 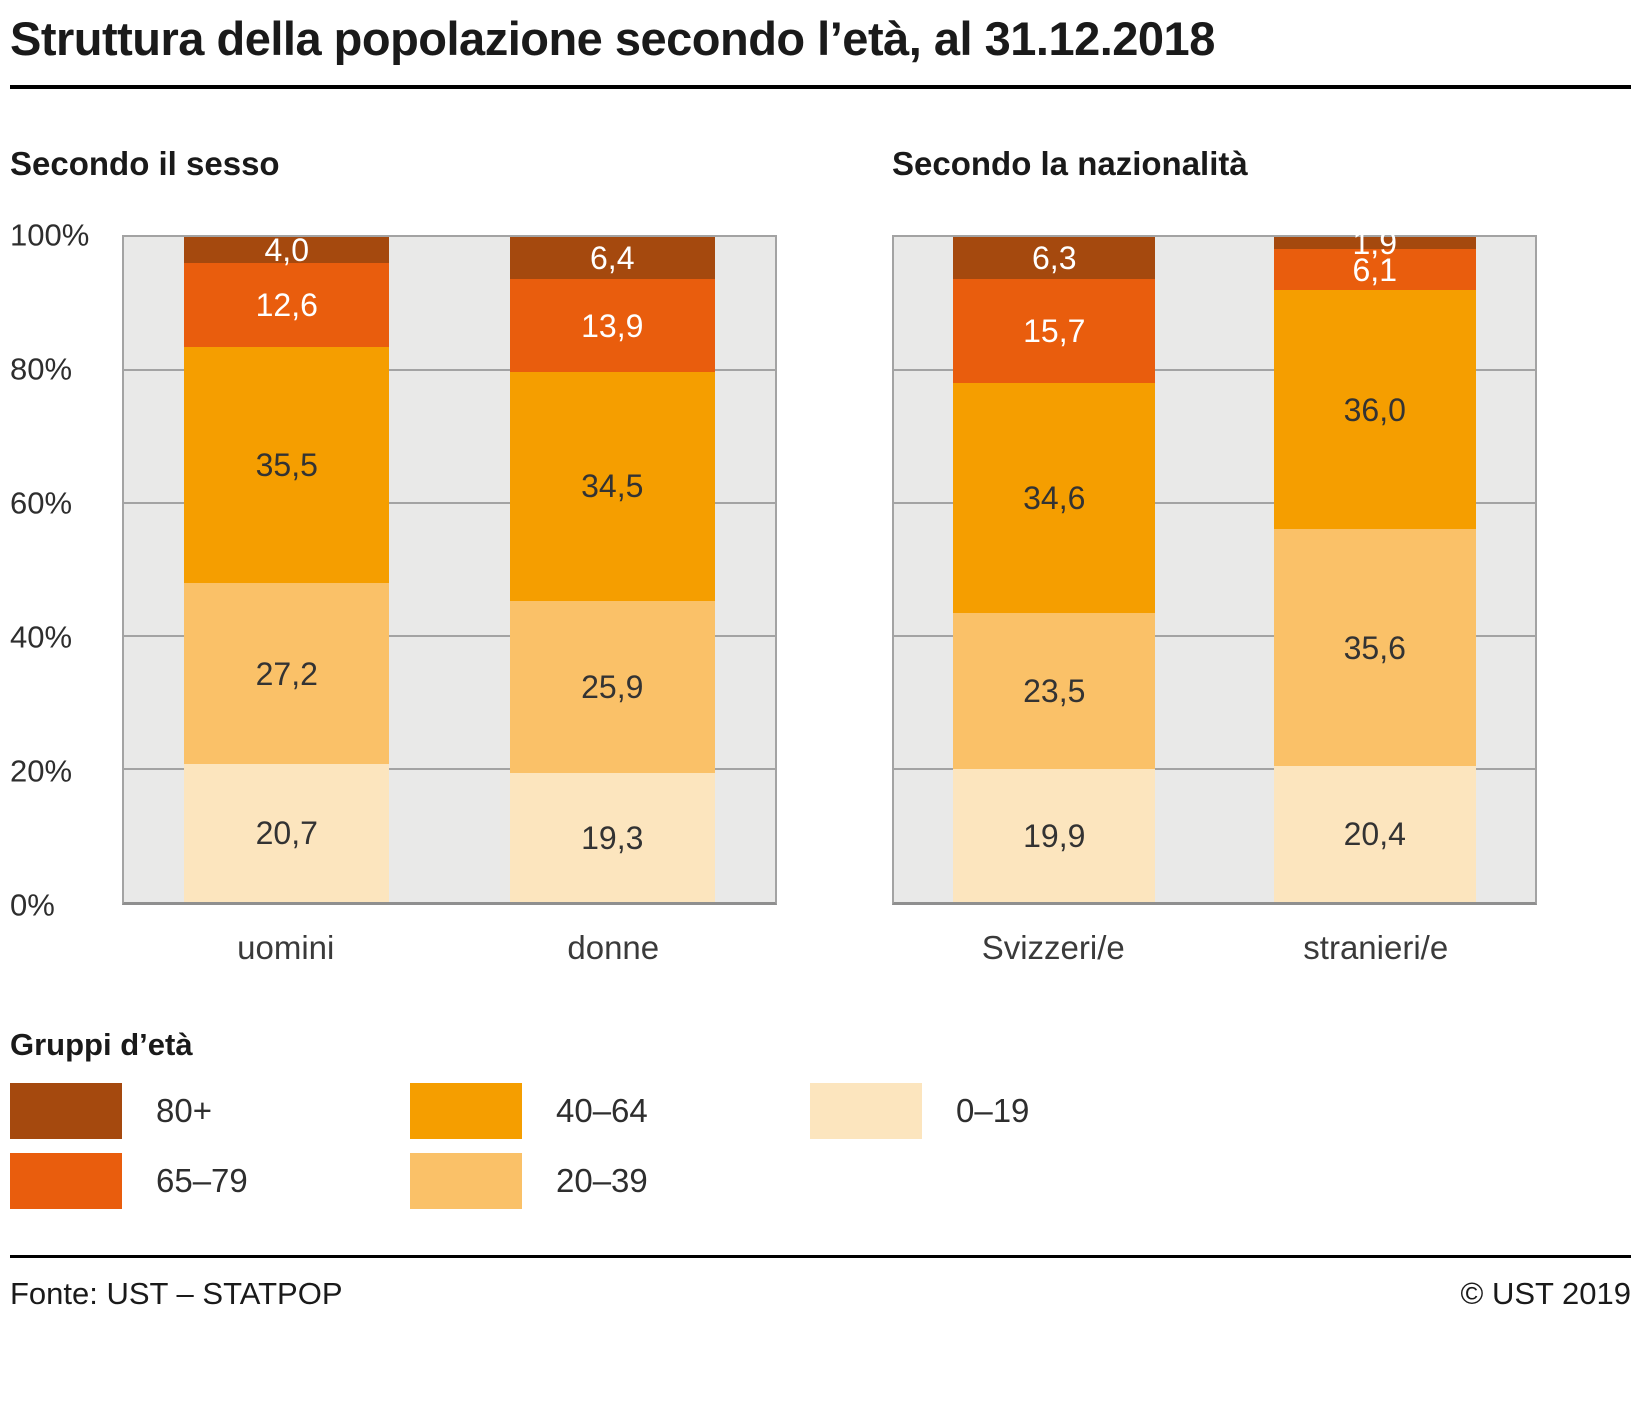 I want to click on segment-value-label: 6,4, so click(x=612, y=258).